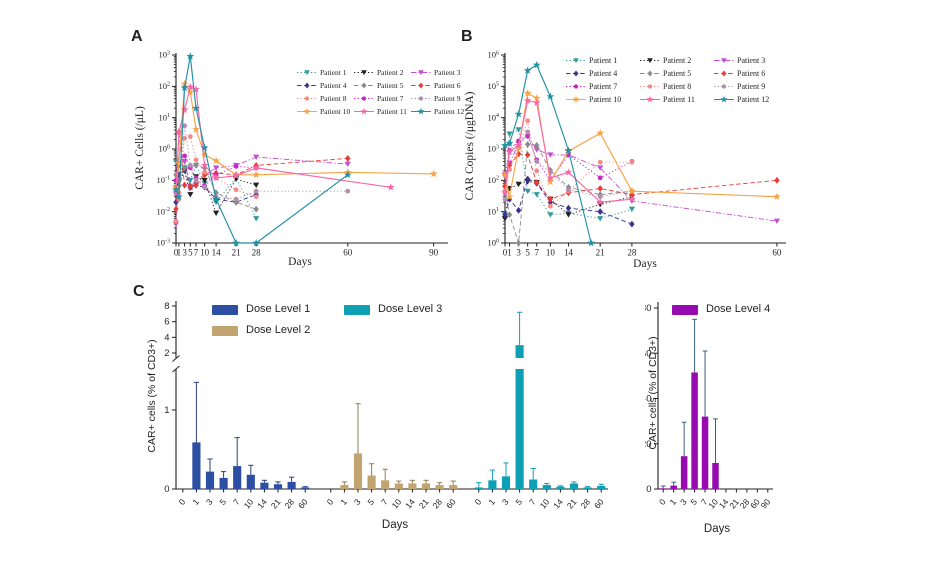 The width and height of the screenshot is (931, 569). Describe the element at coordinates (505, 502) in the screenshot. I see `svg-text: 3` at that location.